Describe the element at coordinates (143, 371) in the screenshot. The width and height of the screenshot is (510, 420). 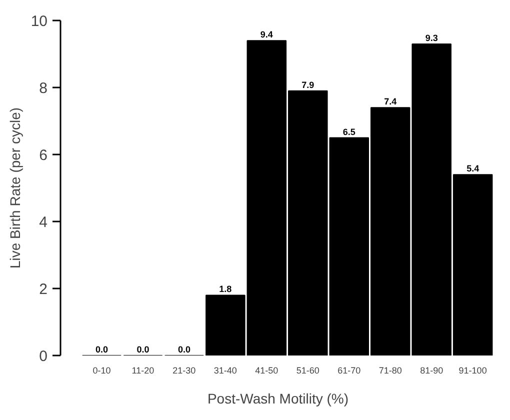
I see `x-tick-label: 11-20` at that location.